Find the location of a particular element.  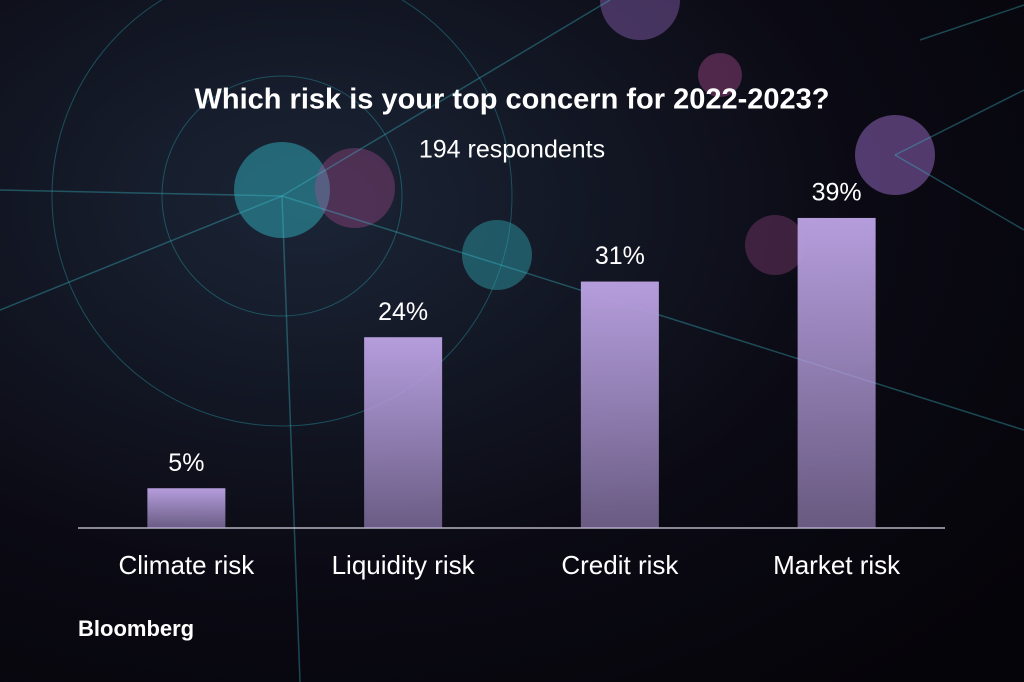

value-label: 5% is located at coordinates (186, 463).